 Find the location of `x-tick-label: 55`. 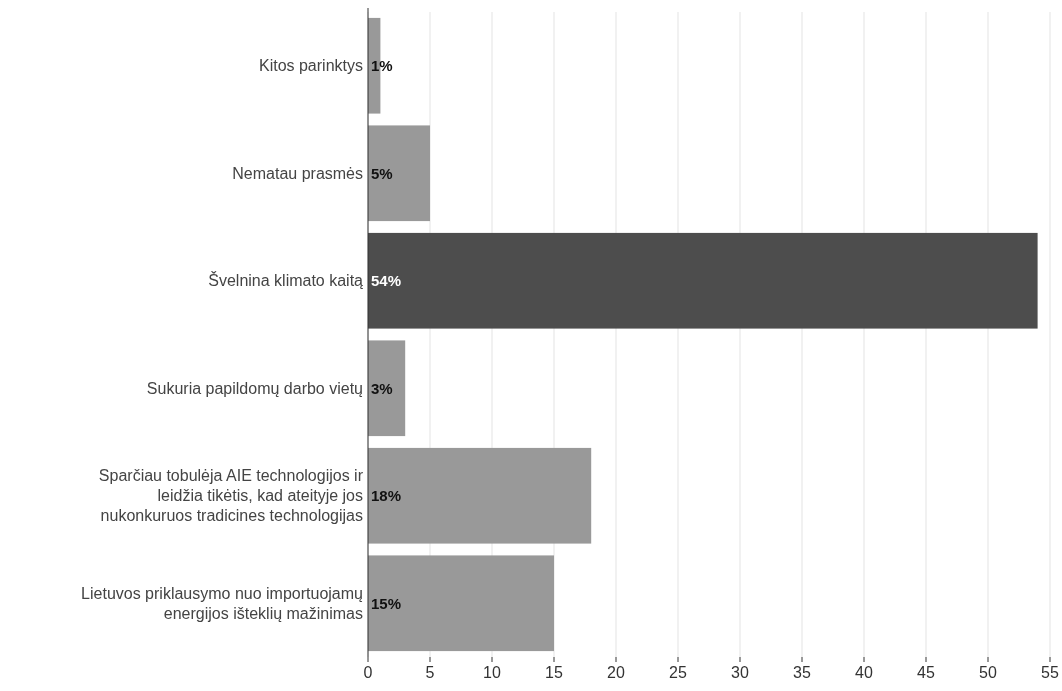

x-tick-label: 55 is located at coordinates (1050, 672).